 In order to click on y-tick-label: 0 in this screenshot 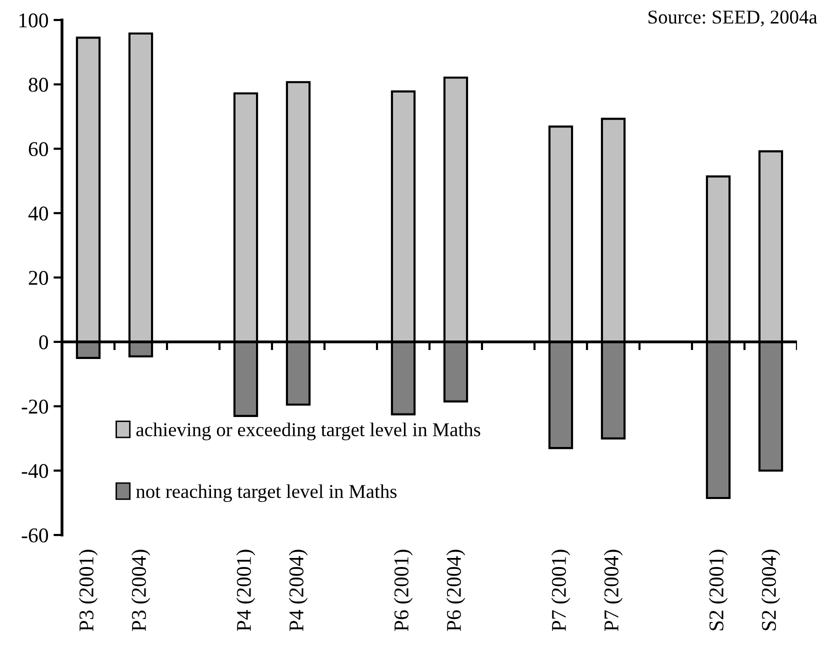, I will do `click(43, 342)`.